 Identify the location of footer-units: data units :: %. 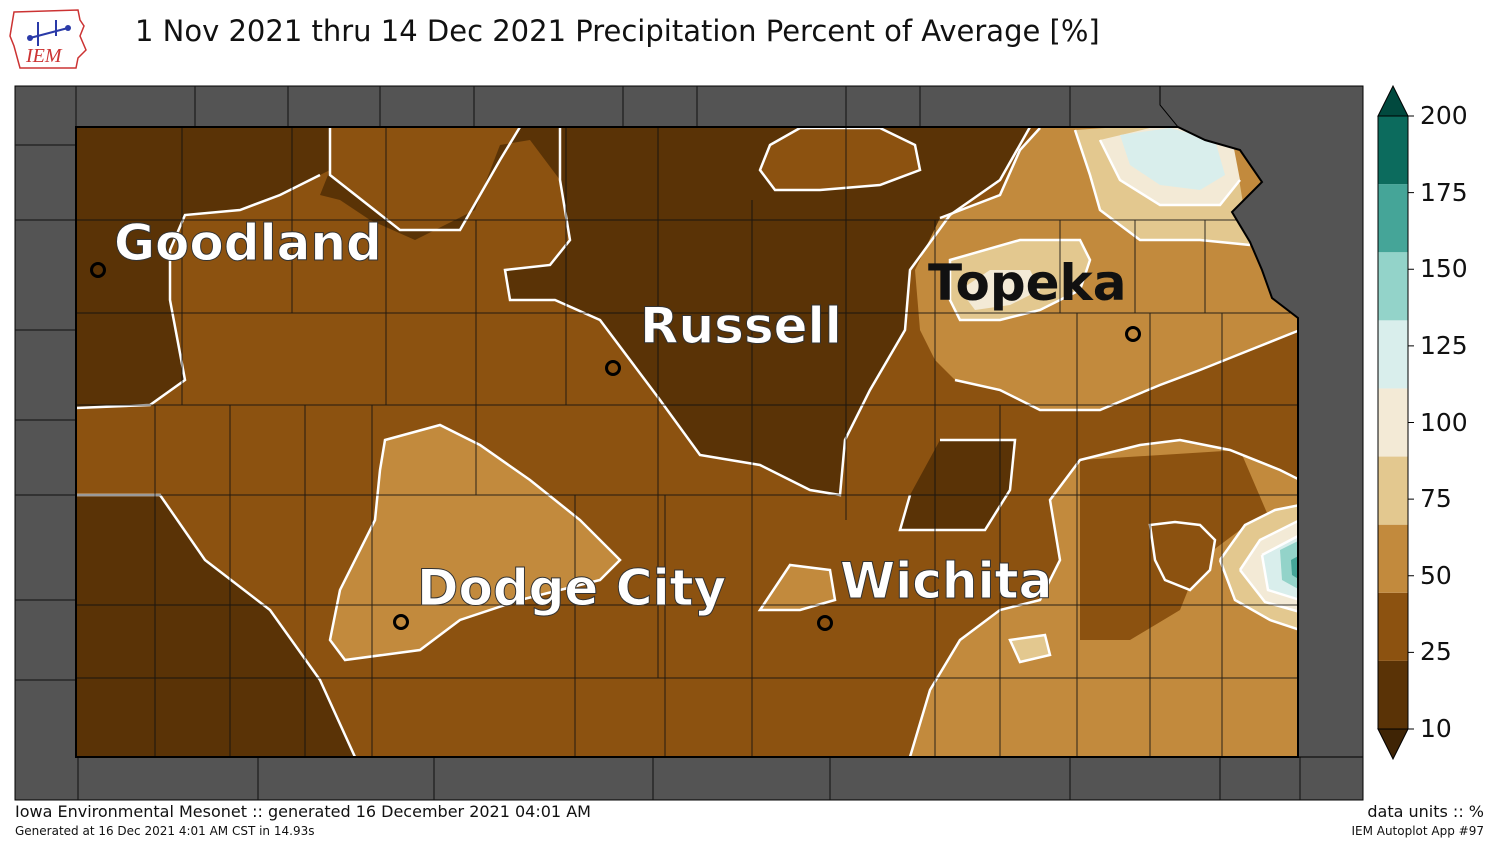
(1425, 811).